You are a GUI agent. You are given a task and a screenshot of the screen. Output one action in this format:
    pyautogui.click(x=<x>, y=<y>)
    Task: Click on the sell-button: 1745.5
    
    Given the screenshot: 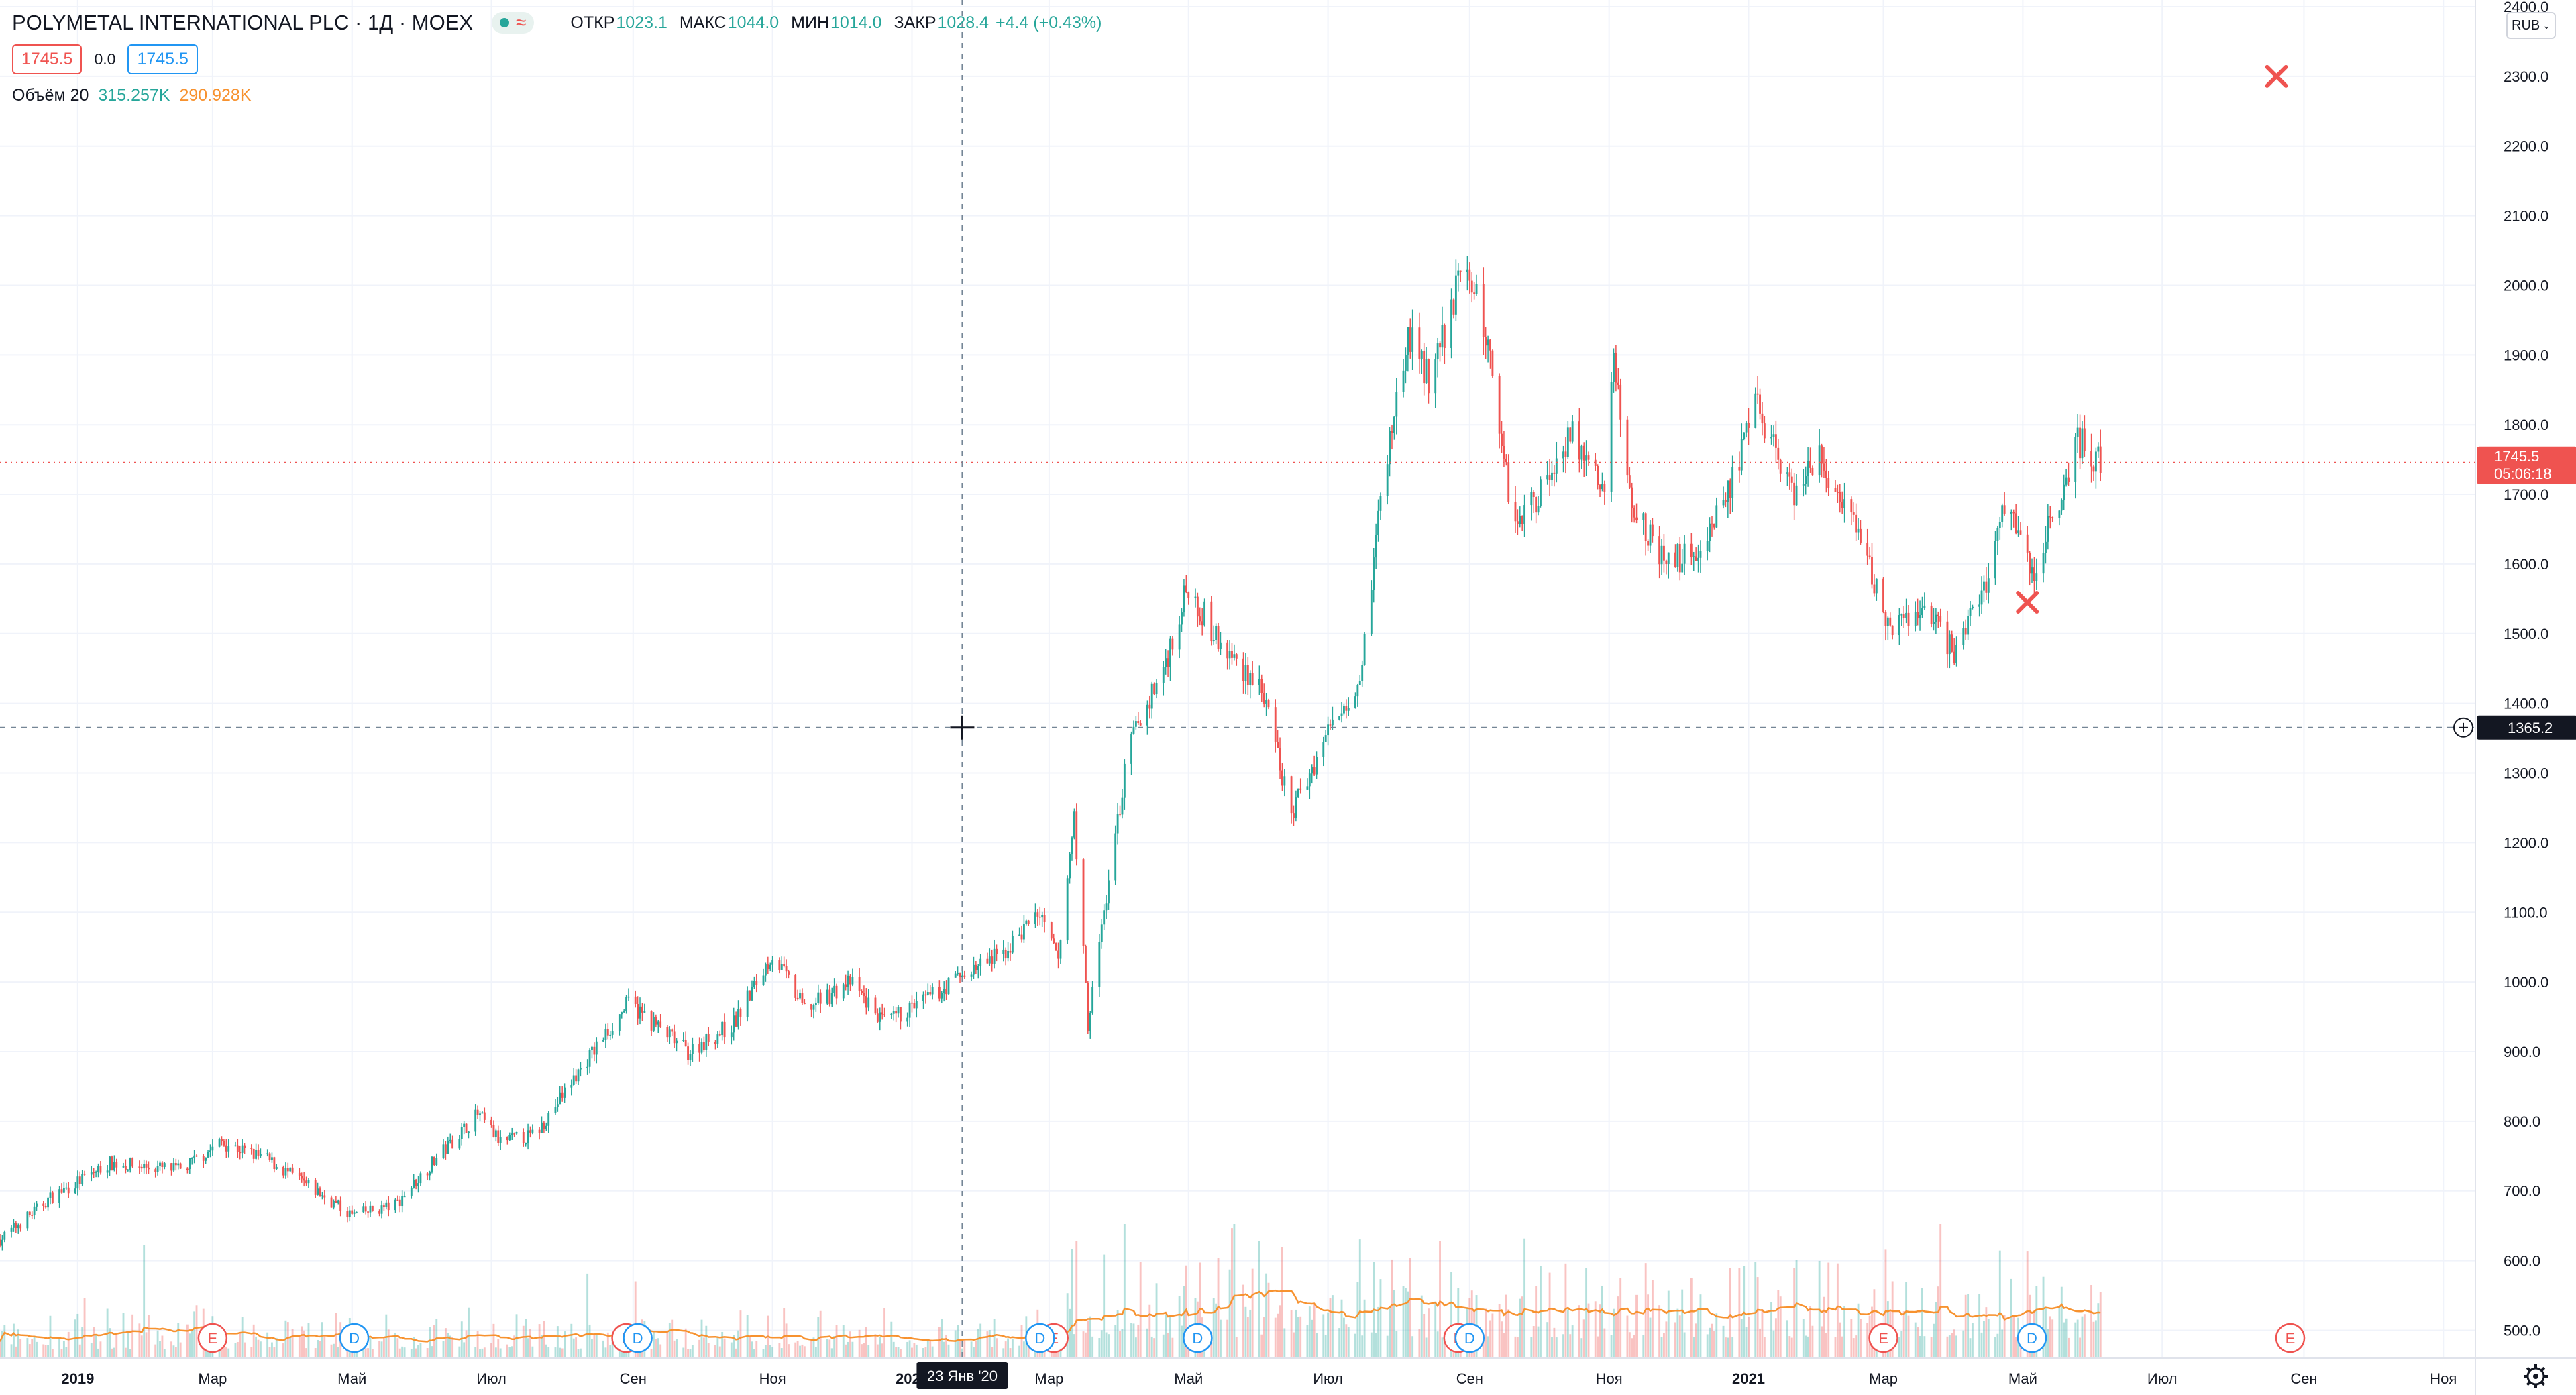 What is the action you would take?
    pyautogui.click(x=47, y=59)
    